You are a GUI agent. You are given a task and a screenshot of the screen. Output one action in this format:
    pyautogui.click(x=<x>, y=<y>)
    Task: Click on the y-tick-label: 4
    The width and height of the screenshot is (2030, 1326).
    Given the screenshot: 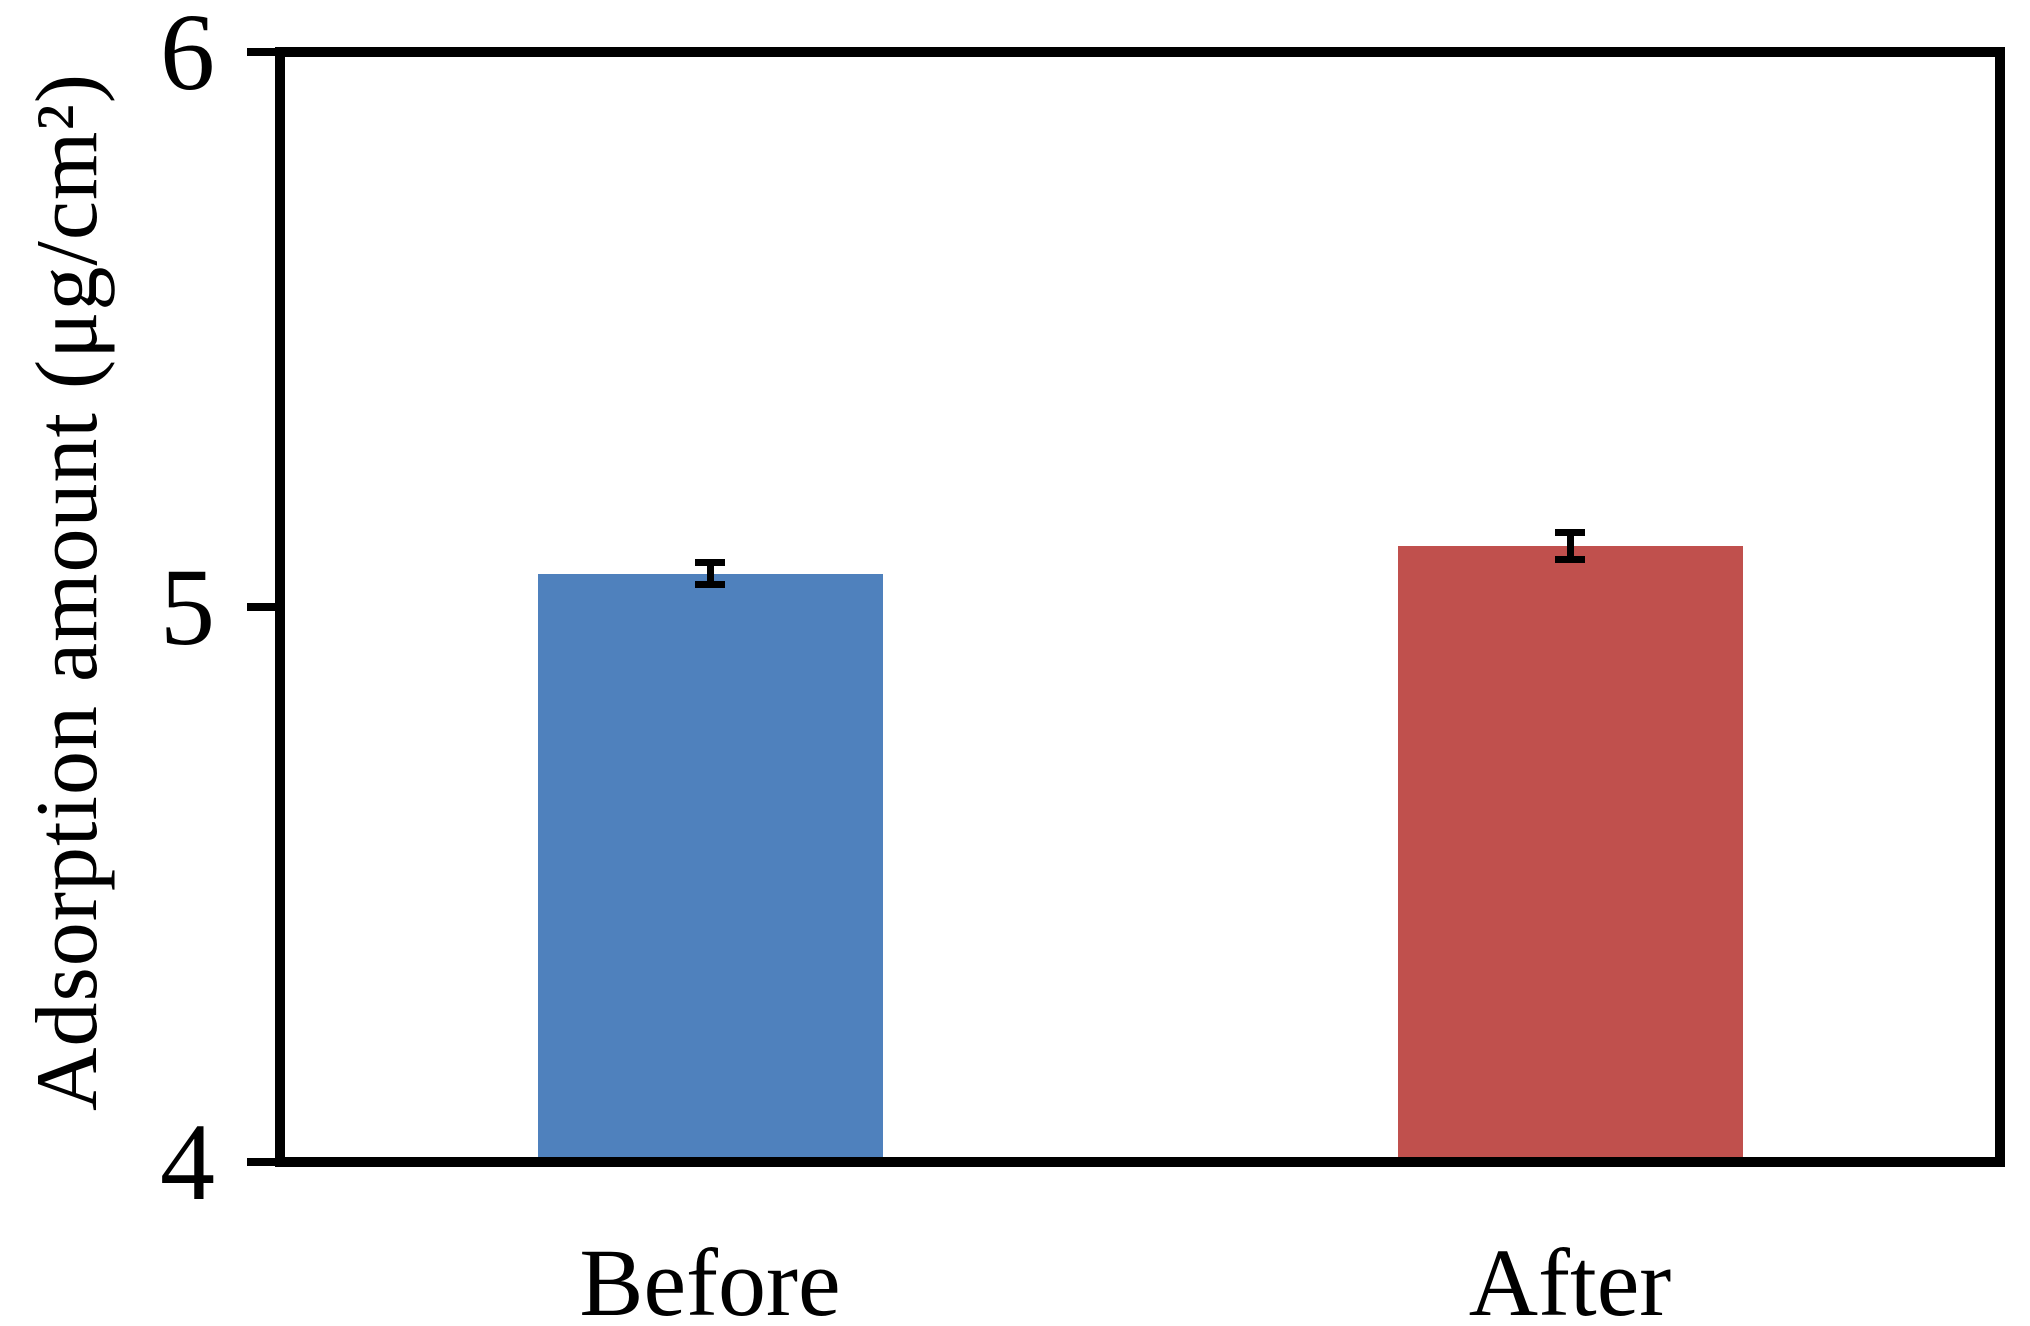 What is the action you would take?
    pyautogui.click(x=187, y=1162)
    